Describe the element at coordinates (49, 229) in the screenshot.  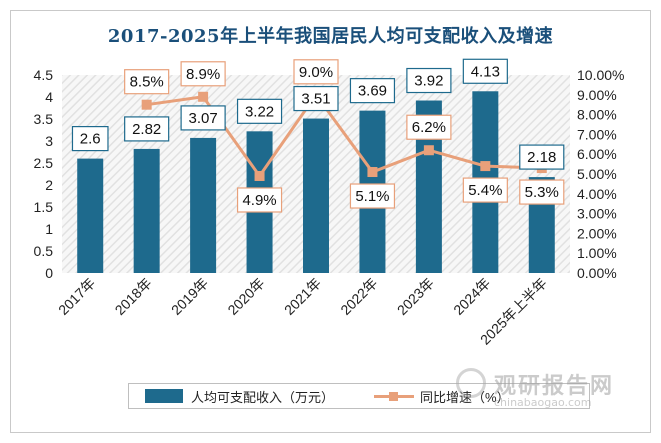
I see `left-axis-tick-label: 1` at that location.